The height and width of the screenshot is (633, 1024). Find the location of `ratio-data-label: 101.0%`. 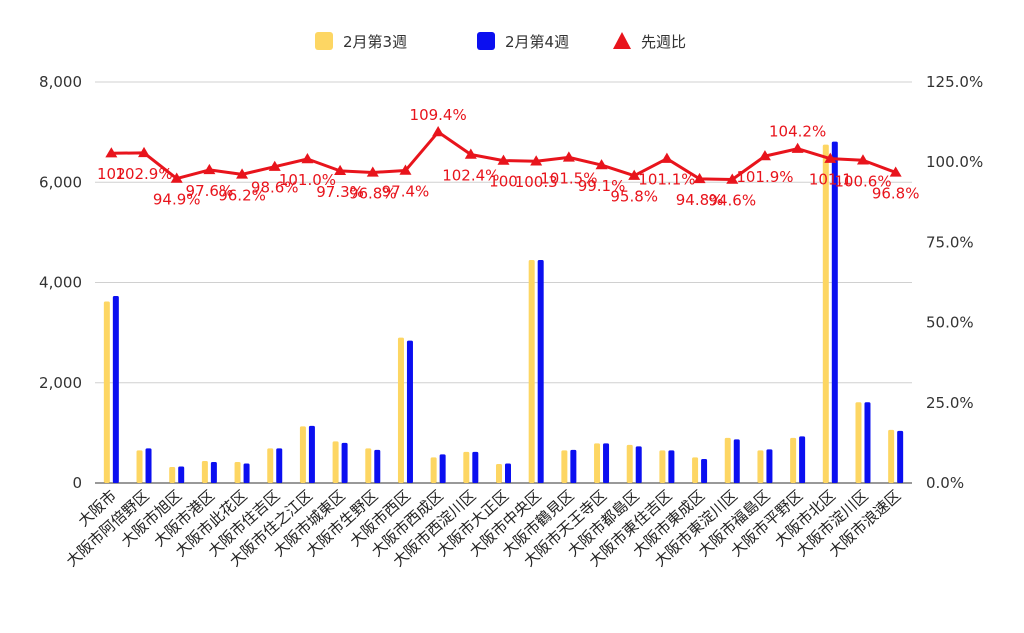

ratio-data-label: 101.0% is located at coordinates (307, 180).